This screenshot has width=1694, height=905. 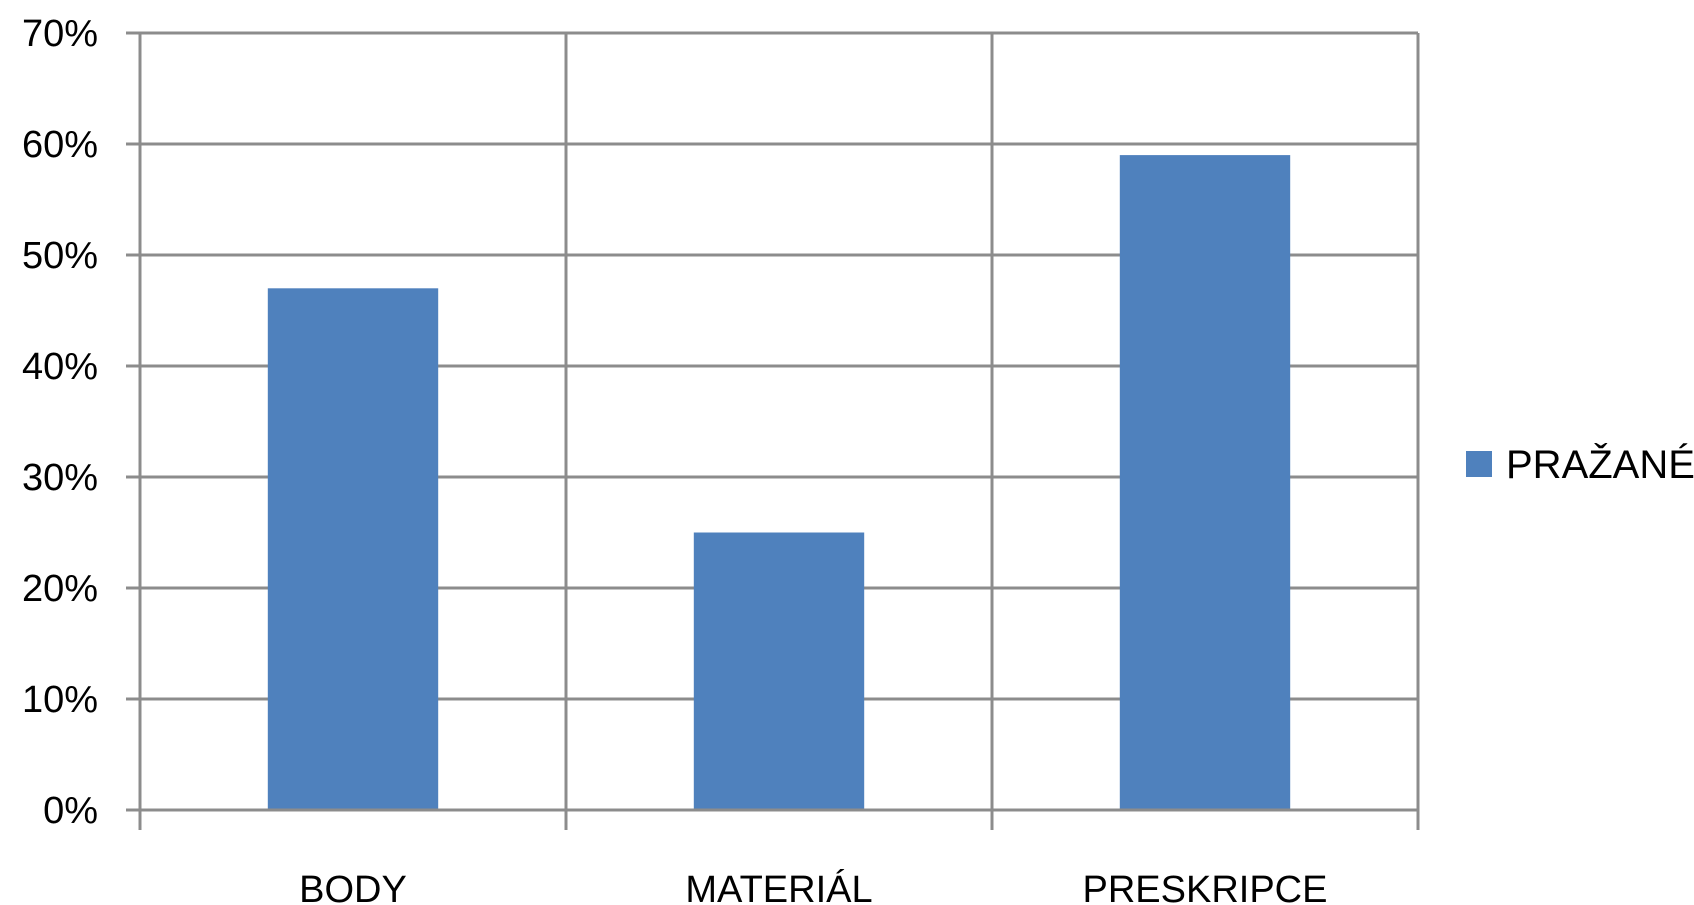 I want to click on x-category-label: MATERIÁL, so click(x=778, y=886).